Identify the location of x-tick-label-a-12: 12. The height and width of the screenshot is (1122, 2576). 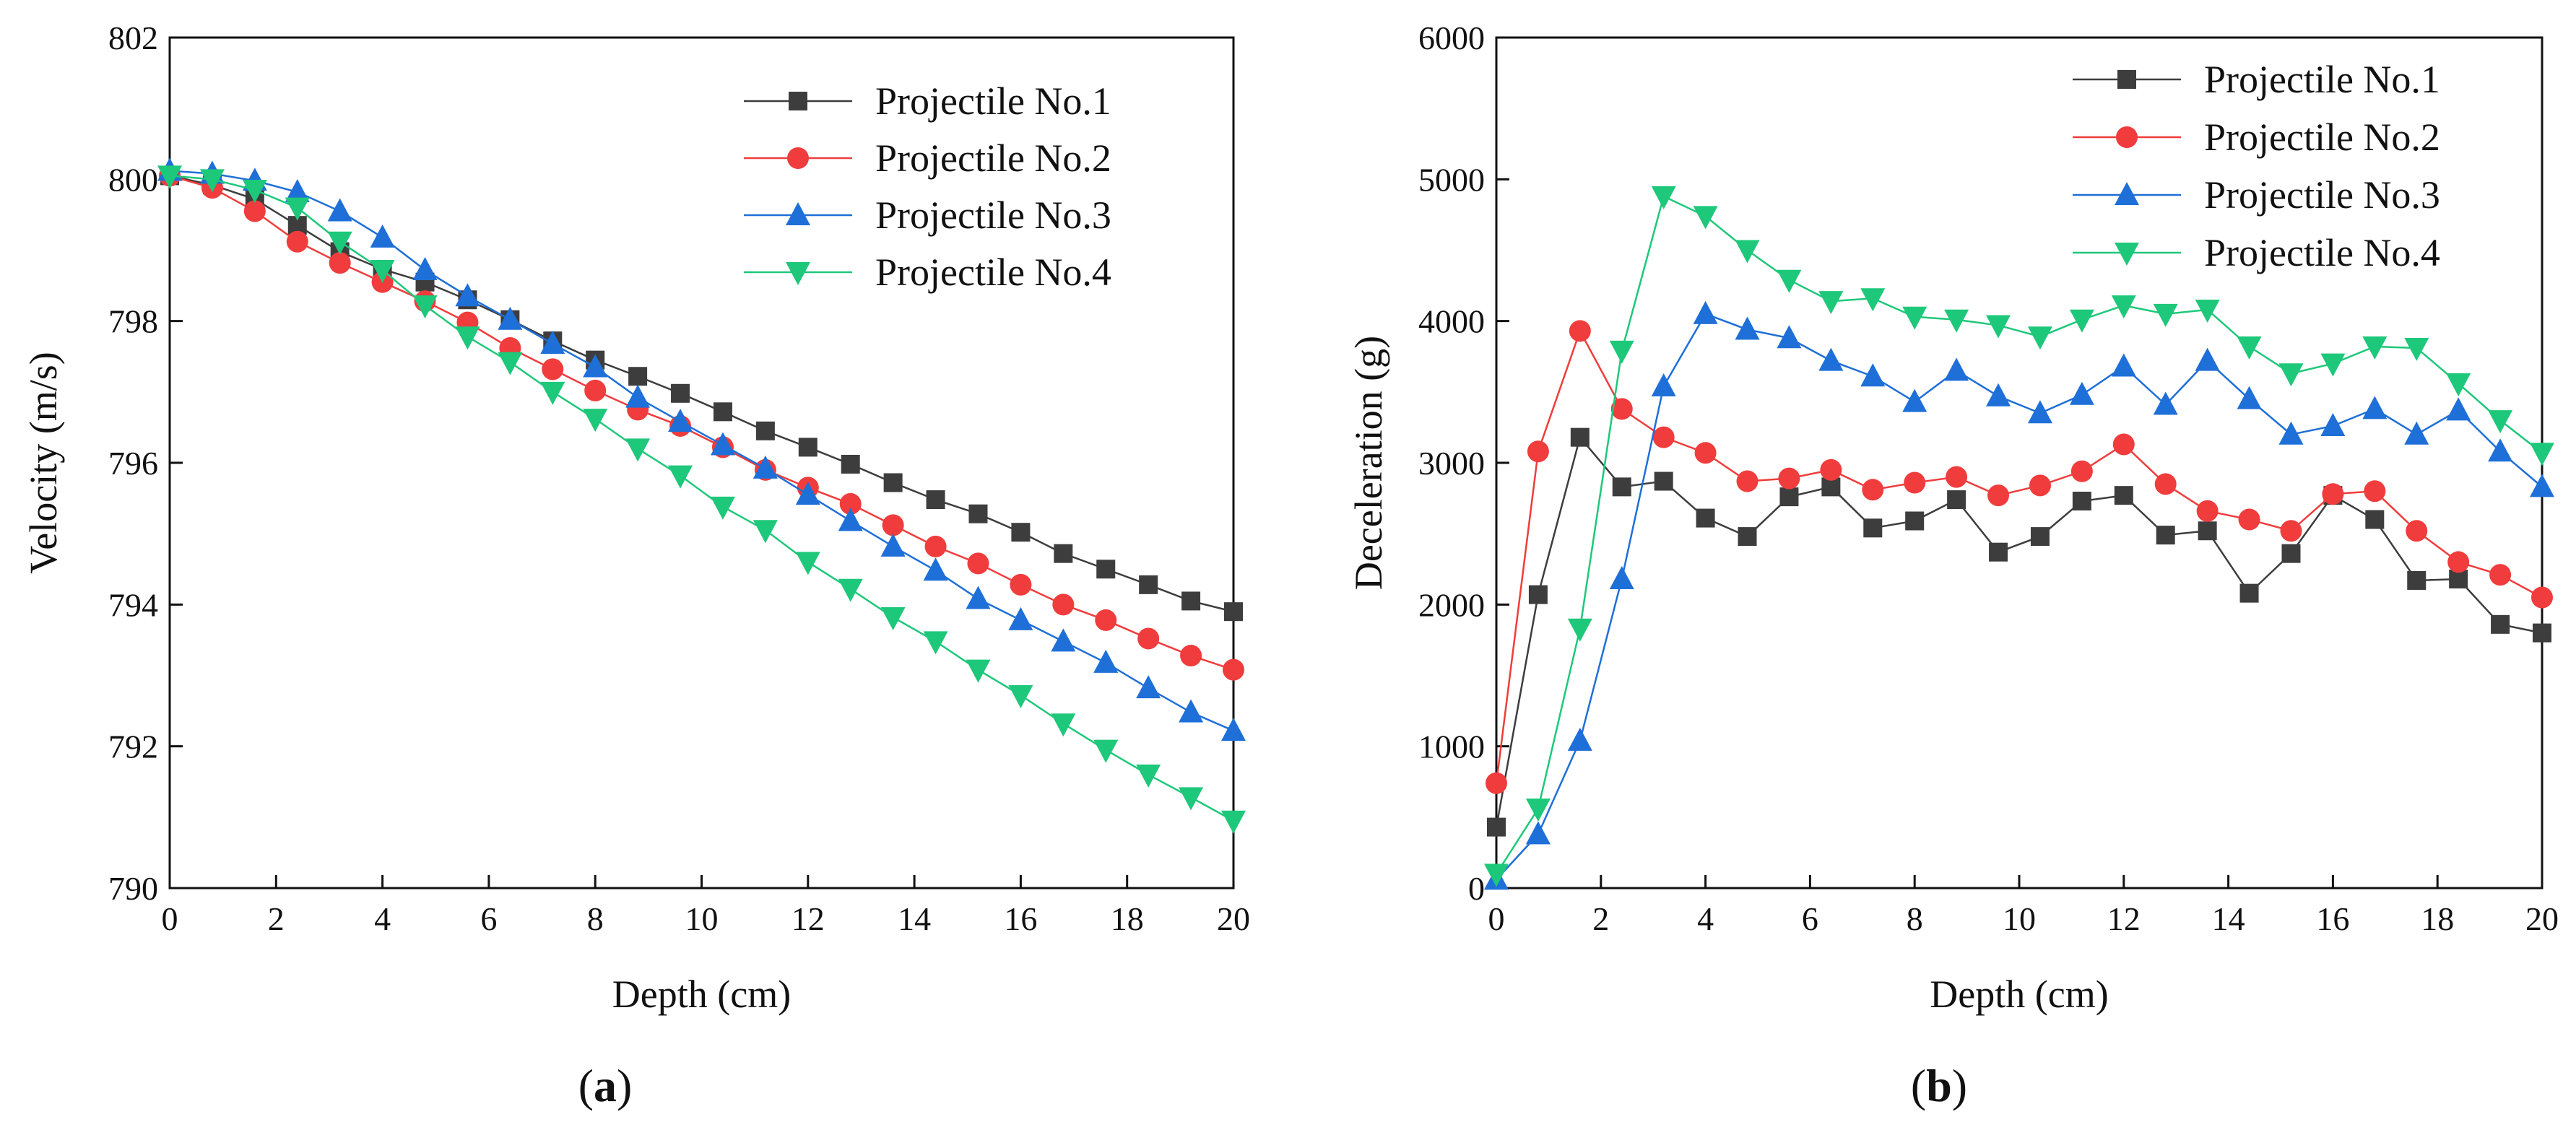
(808, 919).